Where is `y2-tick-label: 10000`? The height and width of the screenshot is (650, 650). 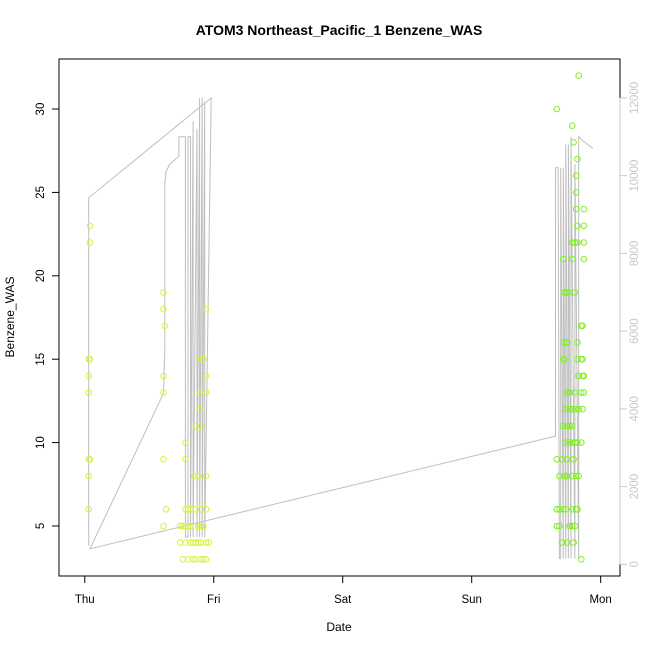 y2-tick-label: 10000 is located at coordinates (635, 176).